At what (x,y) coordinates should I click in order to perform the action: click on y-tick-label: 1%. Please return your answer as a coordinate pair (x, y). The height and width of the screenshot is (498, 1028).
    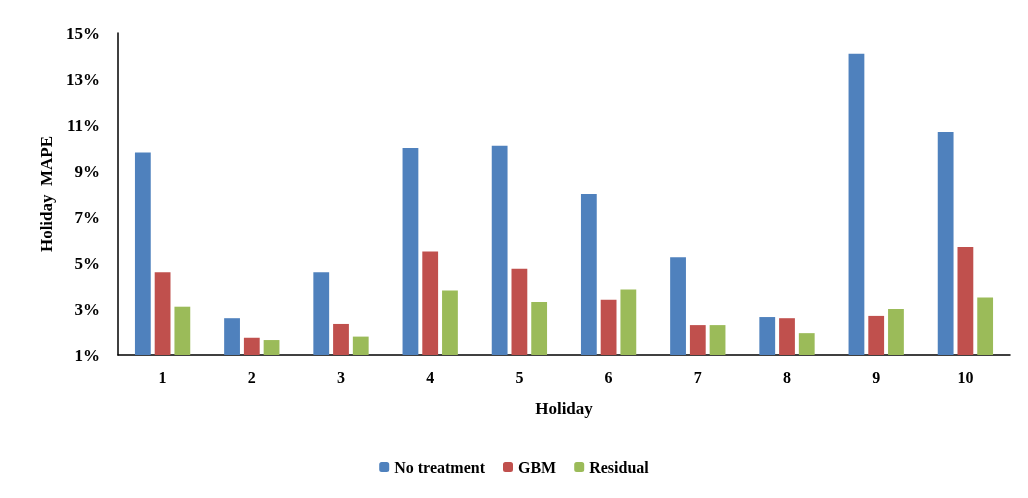
    Looking at the image, I should click on (87, 355).